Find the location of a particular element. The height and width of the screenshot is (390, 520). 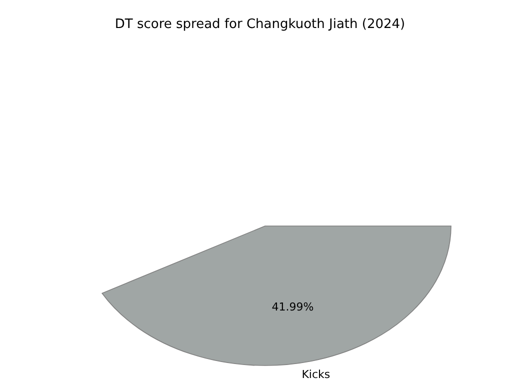

slice-label: Kicks is located at coordinates (316, 375).